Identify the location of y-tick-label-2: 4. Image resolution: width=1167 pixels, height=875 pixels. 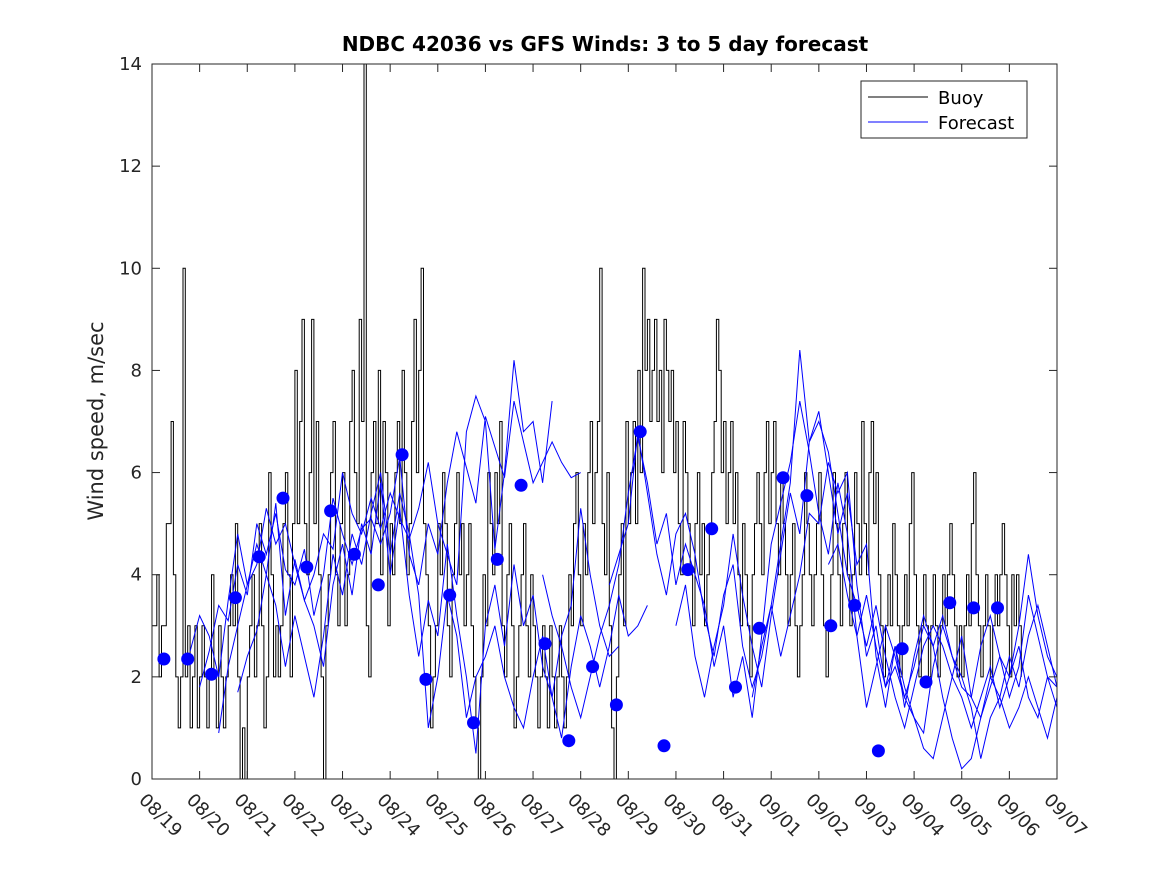
(136, 575).